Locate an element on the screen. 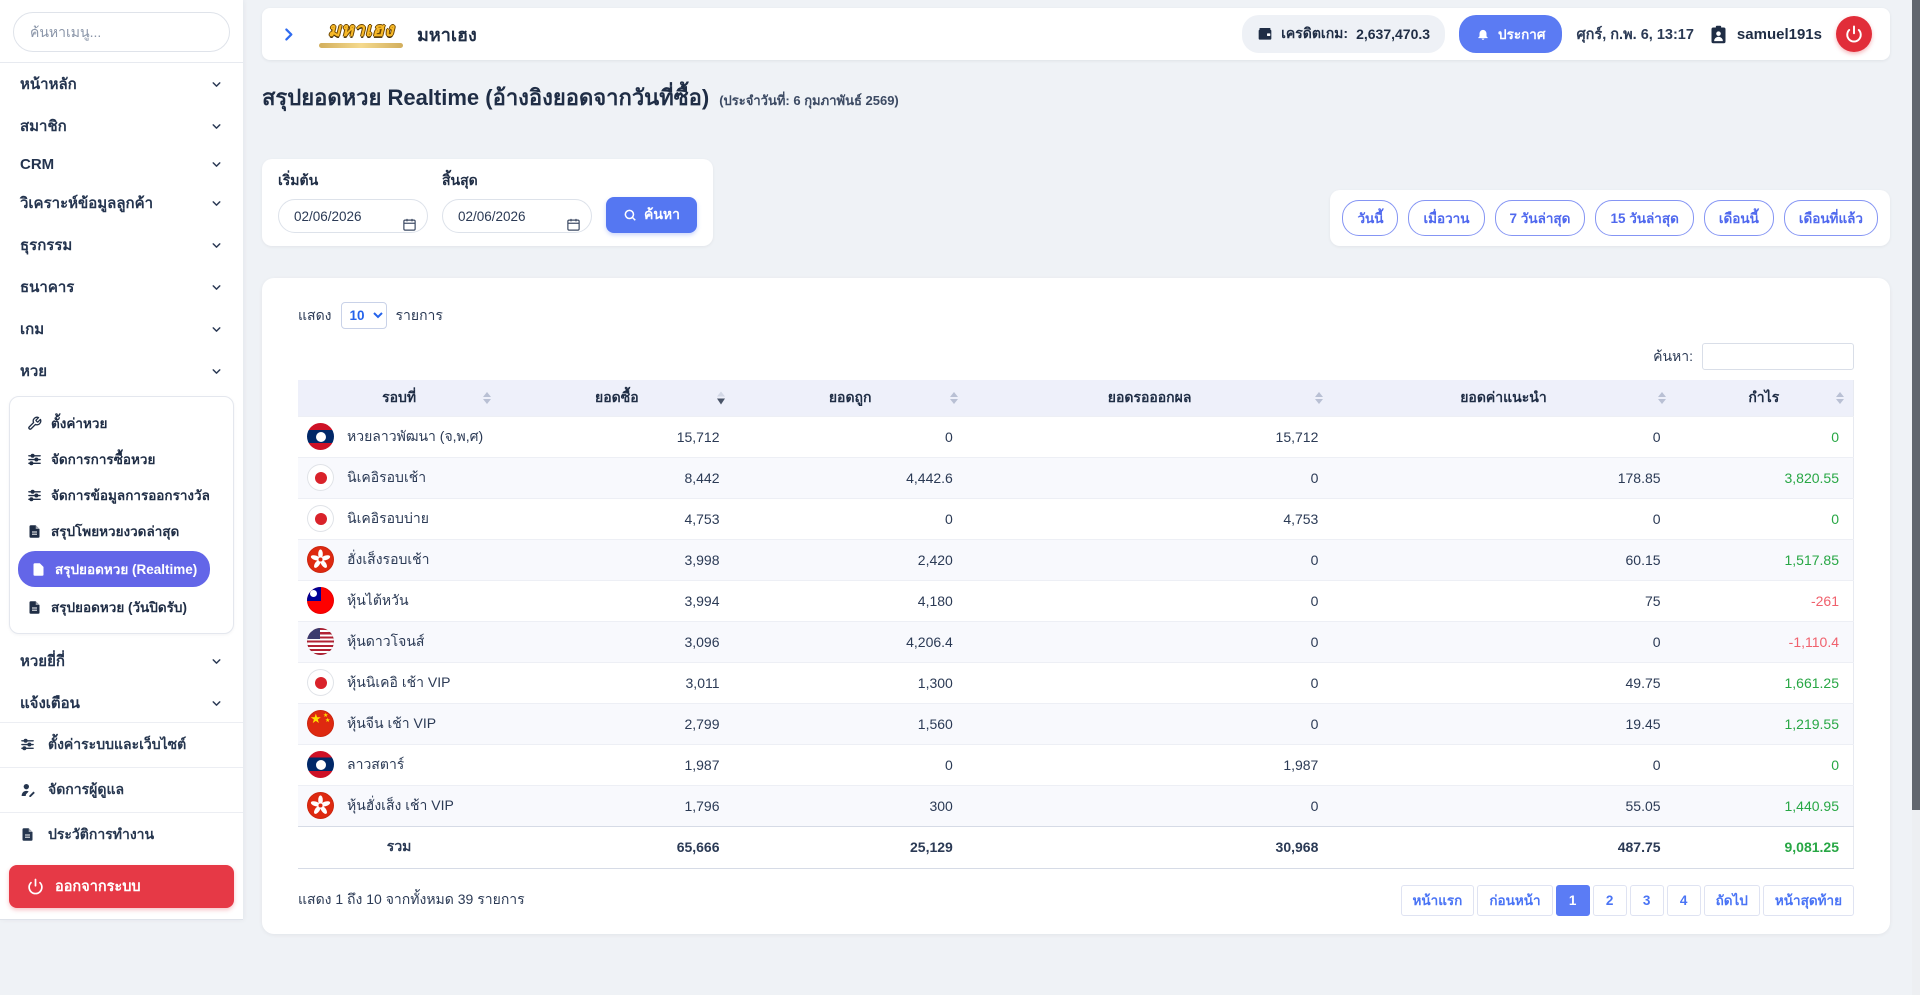  sliders-icon is located at coordinates (28, 745).